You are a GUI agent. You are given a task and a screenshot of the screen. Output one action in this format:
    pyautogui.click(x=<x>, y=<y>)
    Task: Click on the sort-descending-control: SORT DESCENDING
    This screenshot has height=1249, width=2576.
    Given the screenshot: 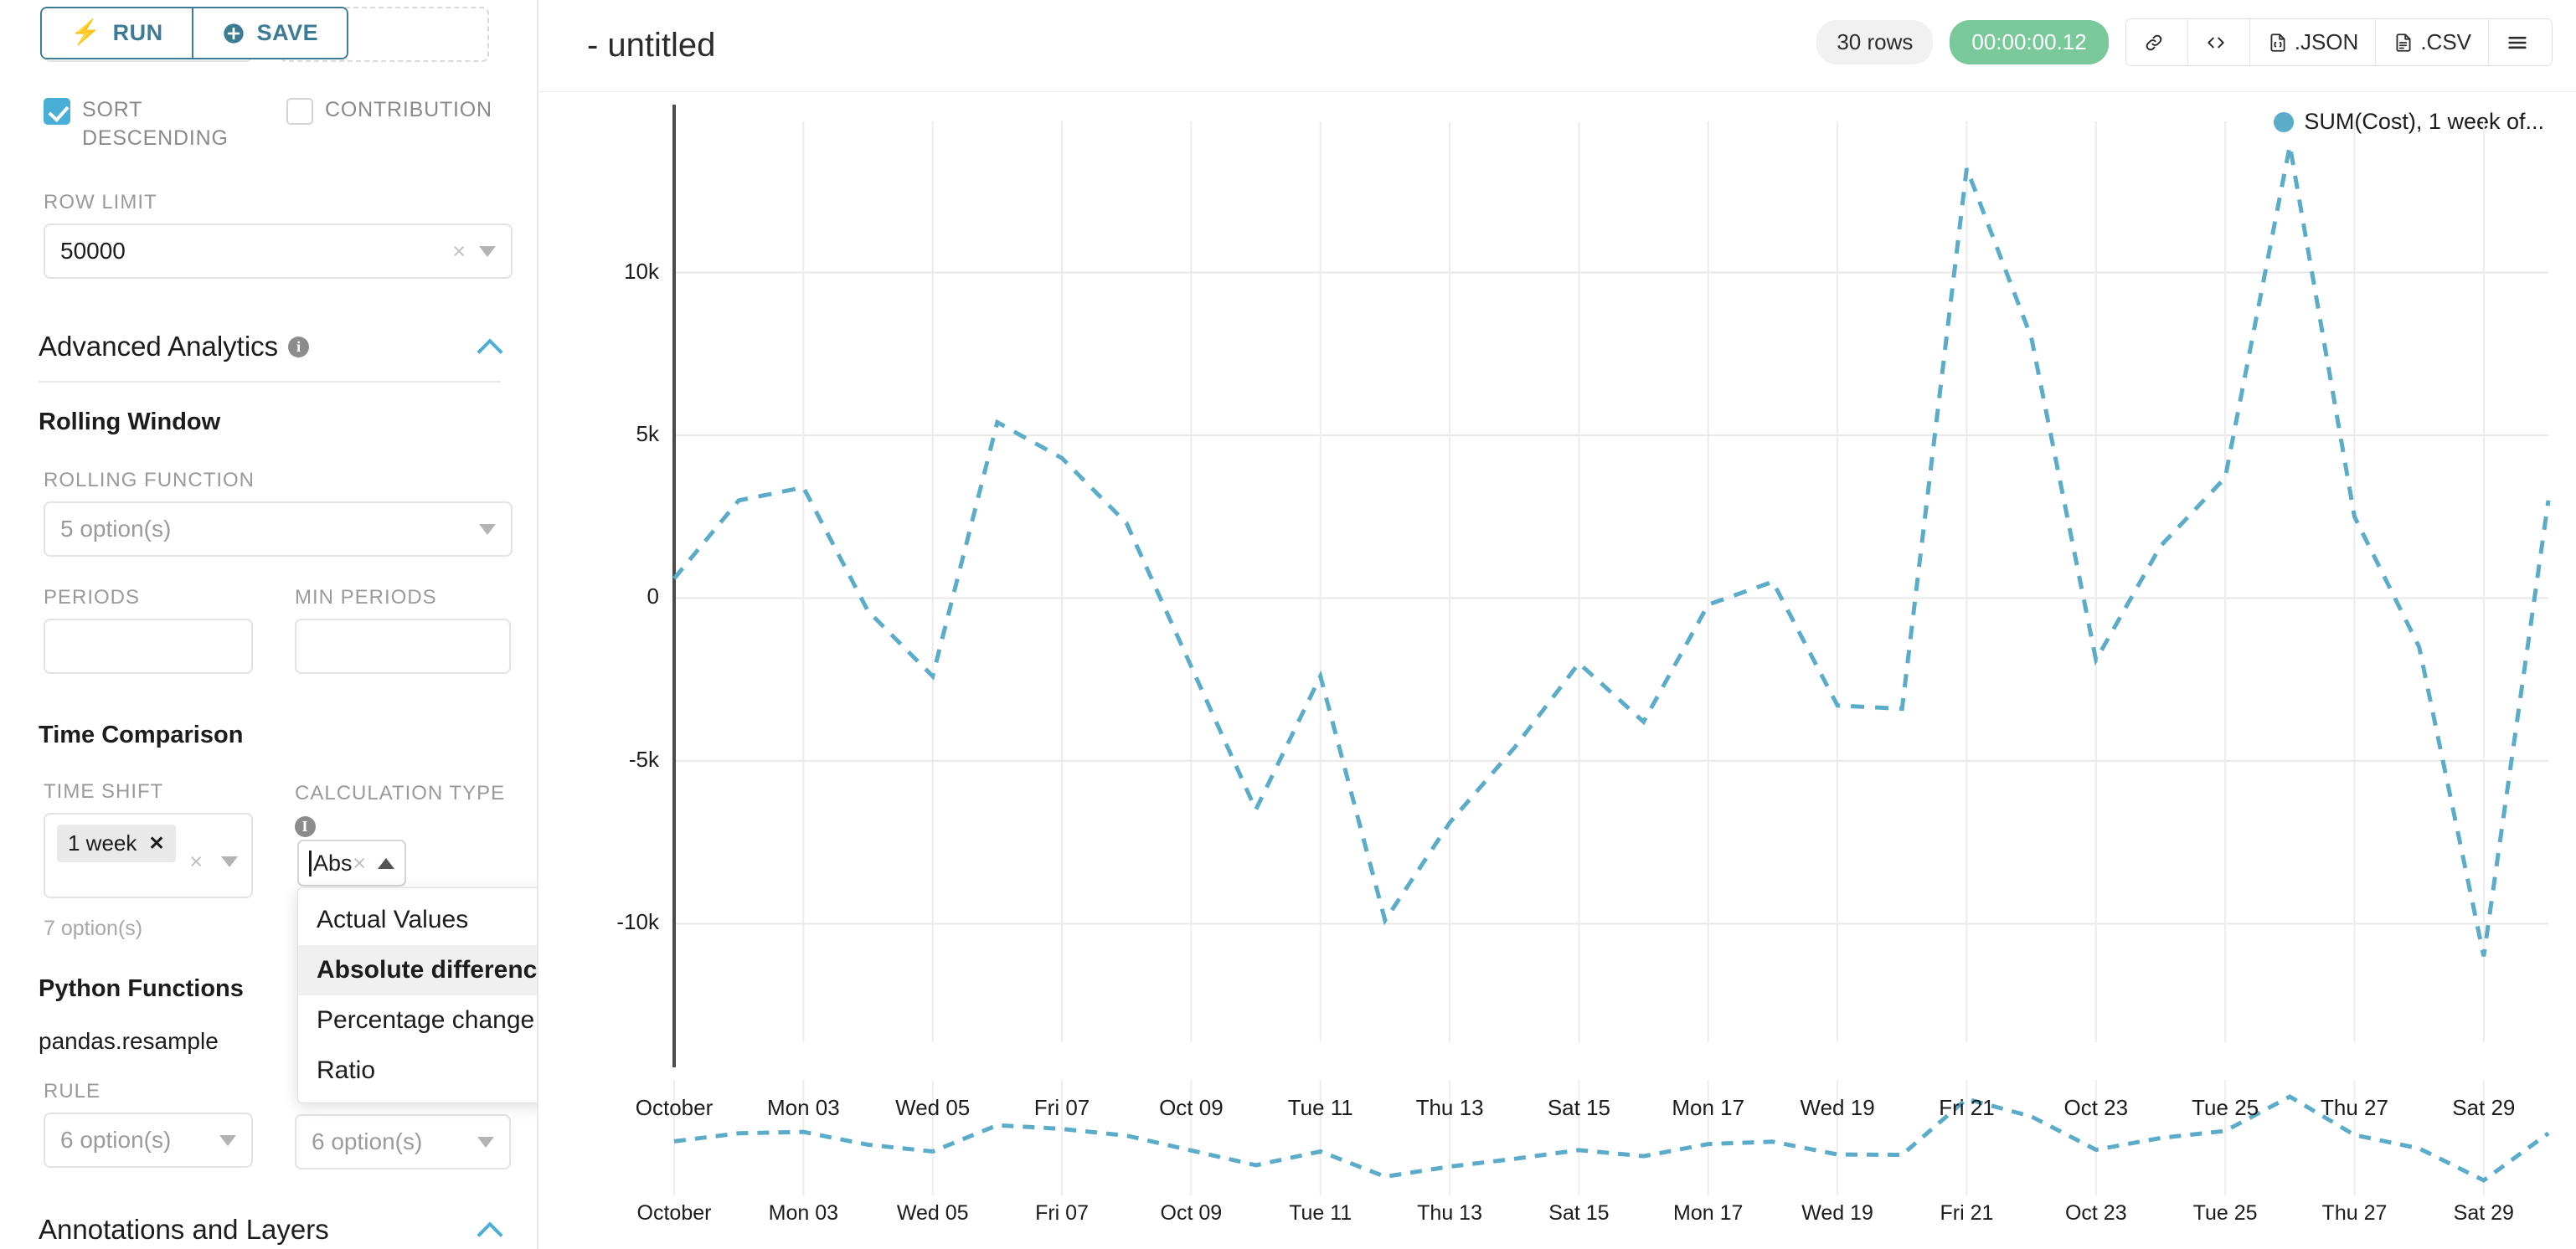 What is the action you would take?
    pyautogui.click(x=165, y=124)
    